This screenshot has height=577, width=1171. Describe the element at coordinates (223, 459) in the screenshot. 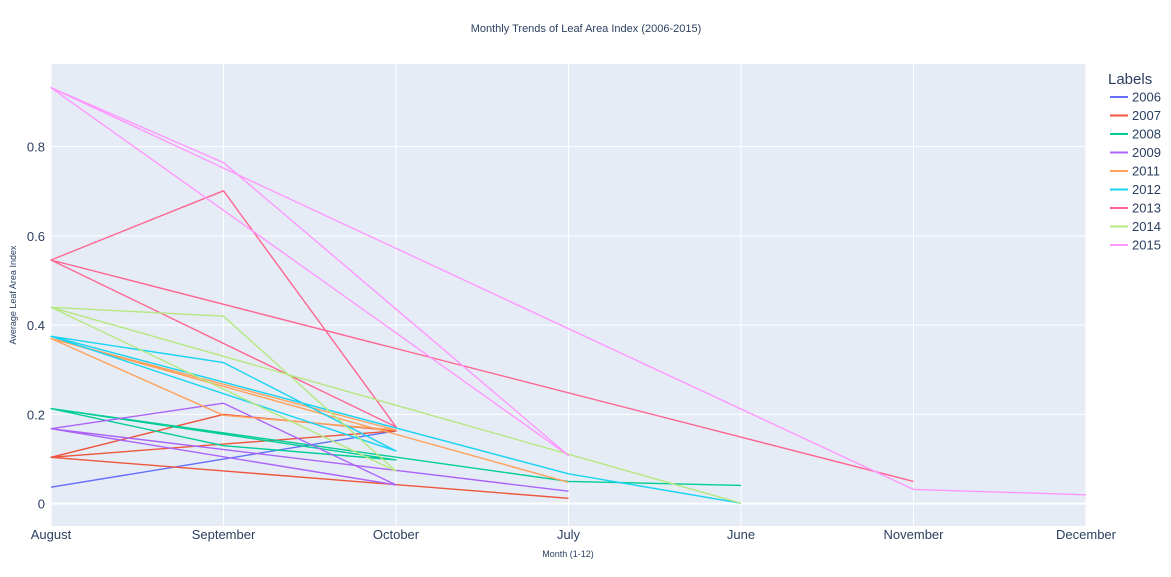

I see `series-line-2006` at that location.